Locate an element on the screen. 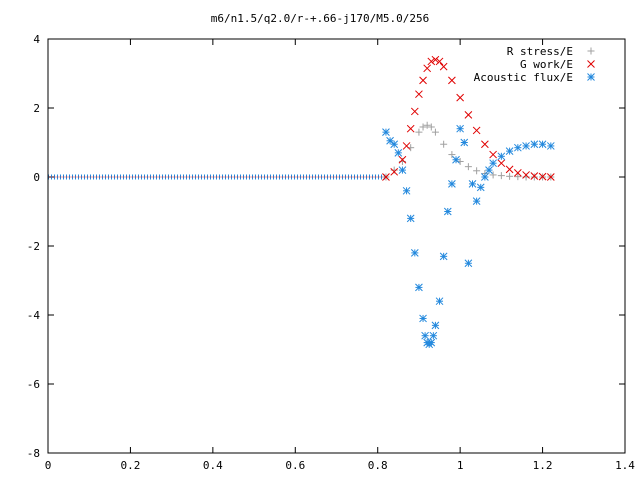 Image resolution: width=640 pixels, height=480 pixels. y-tick-label: -8 is located at coordinates (33, 453).